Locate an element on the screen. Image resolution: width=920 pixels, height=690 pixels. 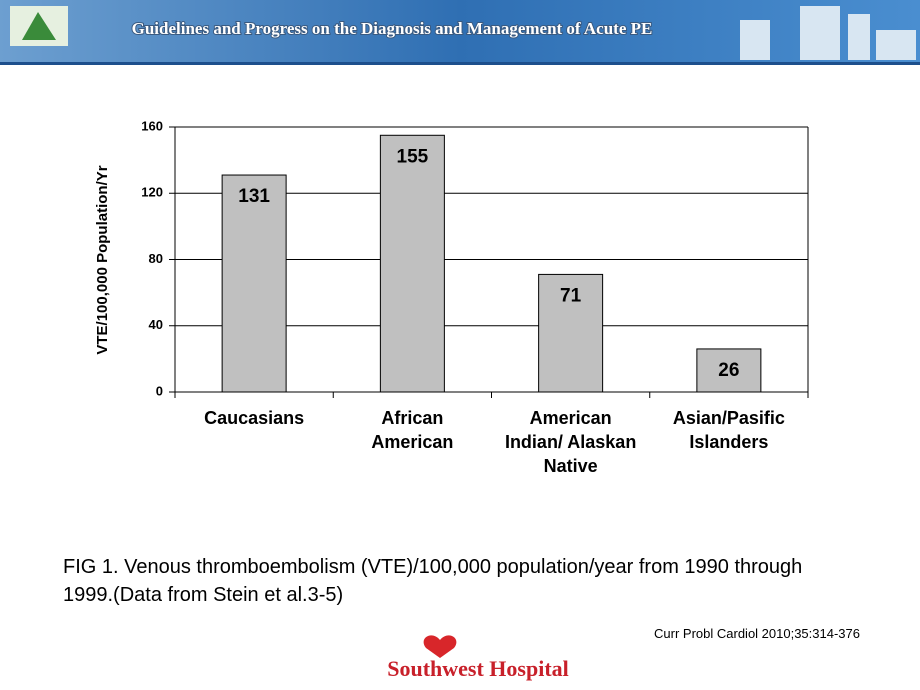
heart-logo is located at coordinates (440, 646).